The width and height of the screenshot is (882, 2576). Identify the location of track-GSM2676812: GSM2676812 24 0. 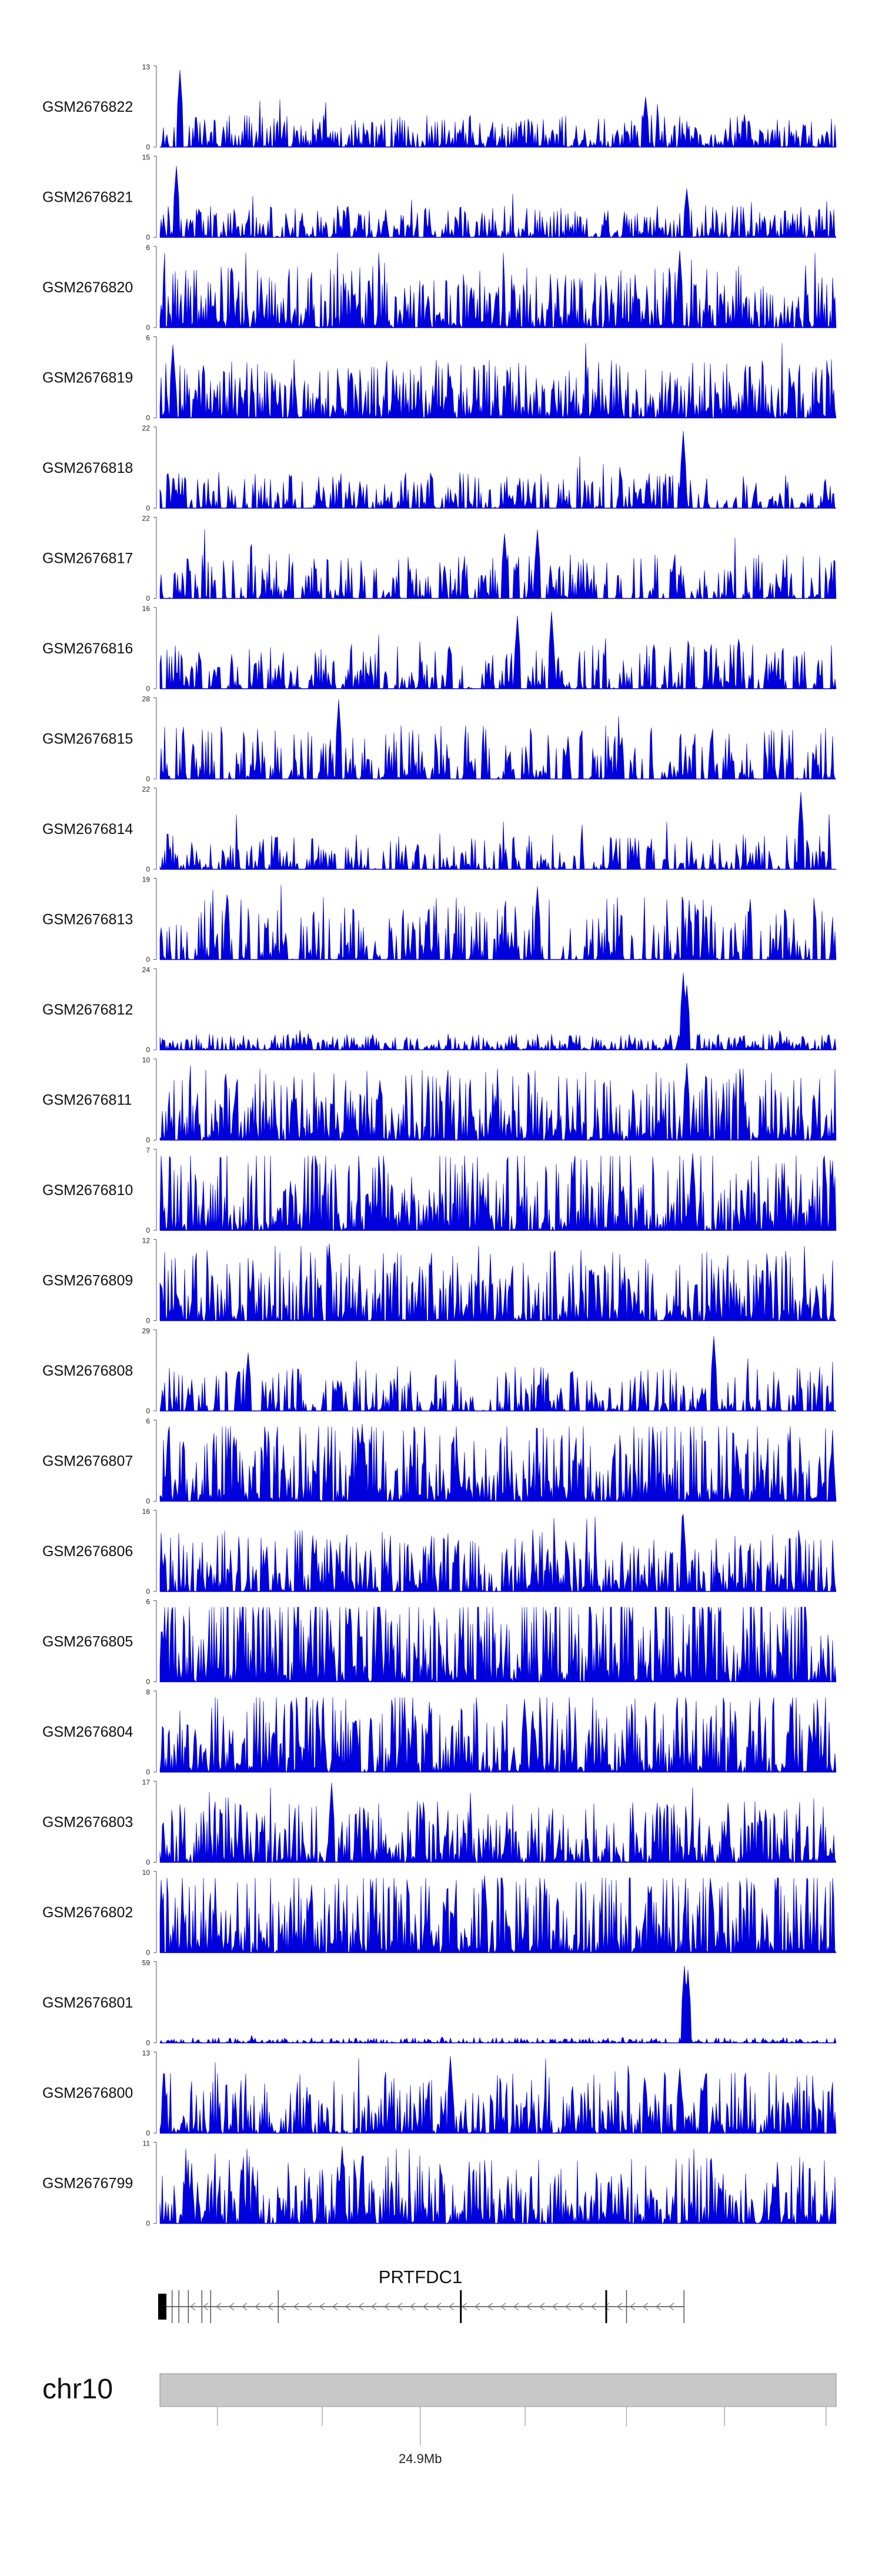
(439, 1010).